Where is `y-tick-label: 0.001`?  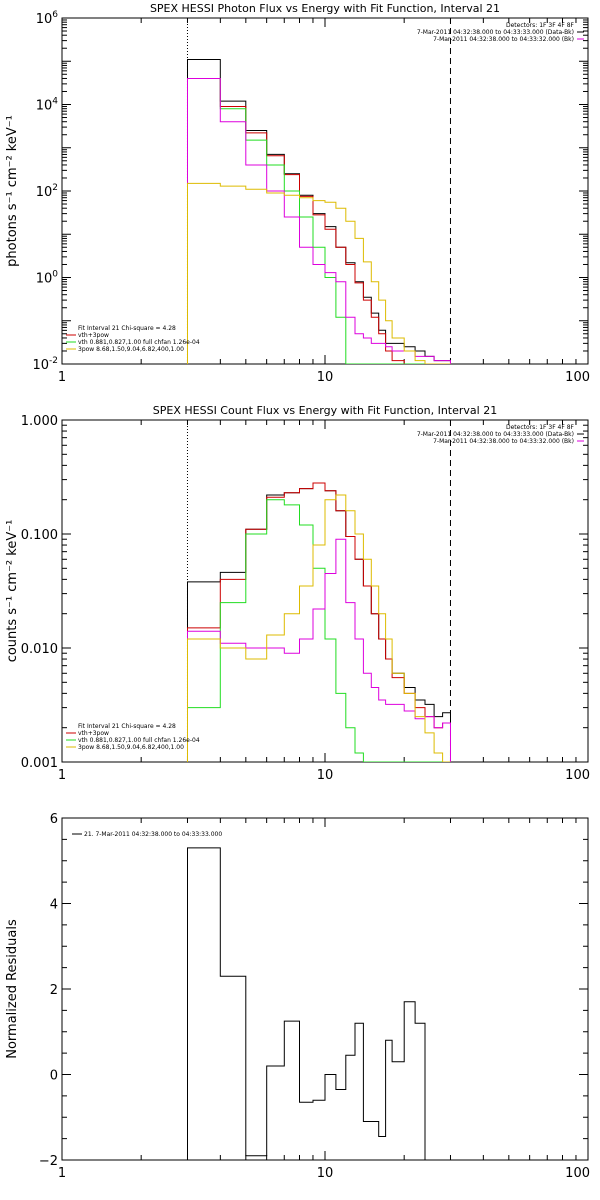
y-tick-label: 0.001 is located at coordinates (39, 763).